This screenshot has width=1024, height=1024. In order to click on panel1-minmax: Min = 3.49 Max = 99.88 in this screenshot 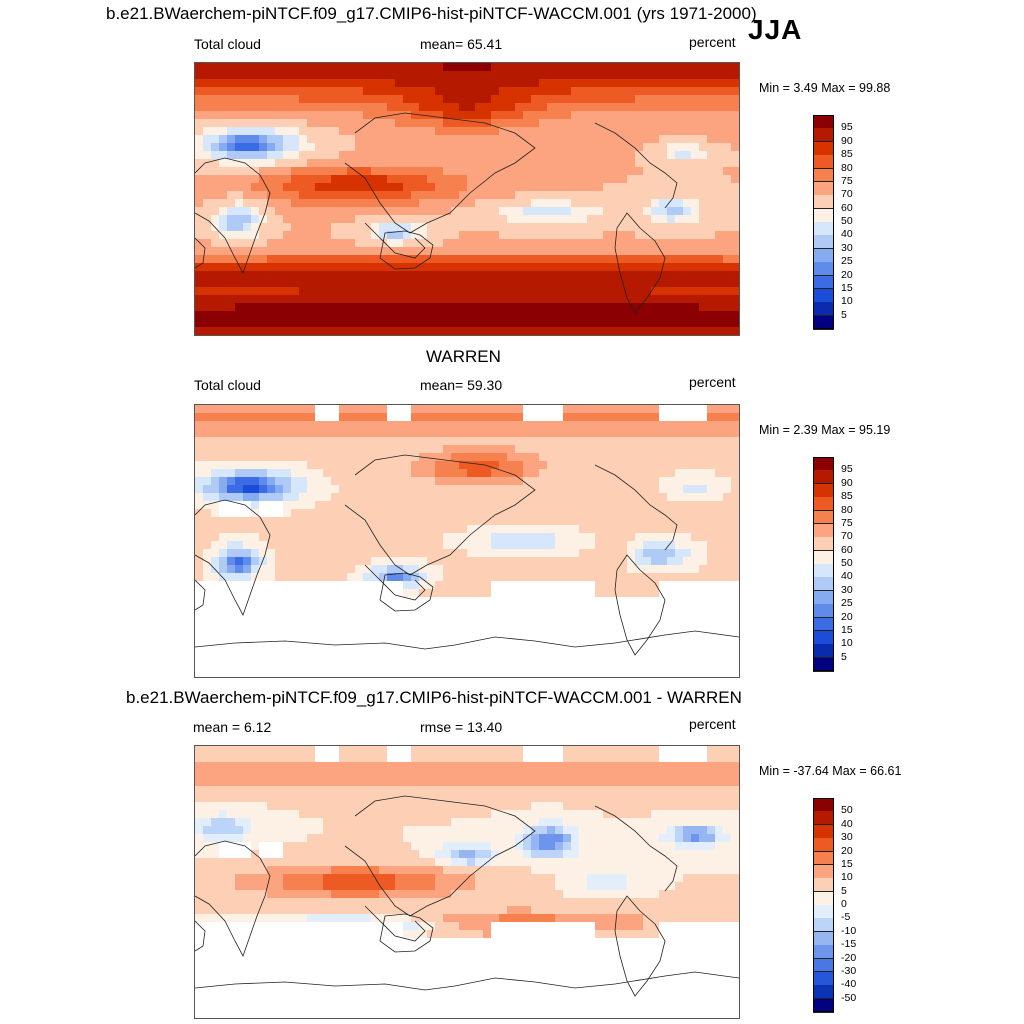, I will do `click(825, 88)`.